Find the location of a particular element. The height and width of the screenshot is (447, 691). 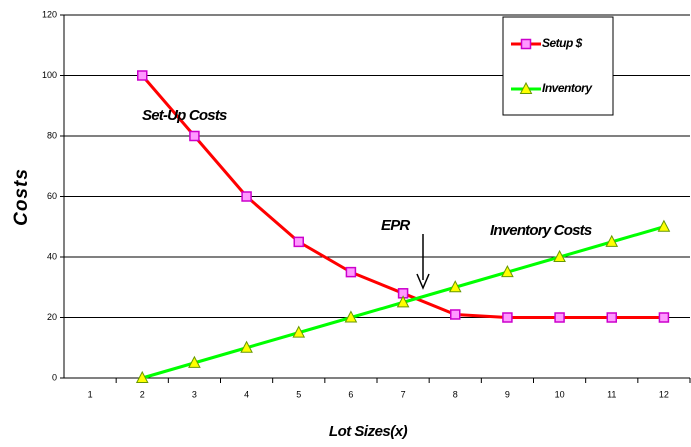

x-tick-label: 5 is located at coordinates (298, 394).